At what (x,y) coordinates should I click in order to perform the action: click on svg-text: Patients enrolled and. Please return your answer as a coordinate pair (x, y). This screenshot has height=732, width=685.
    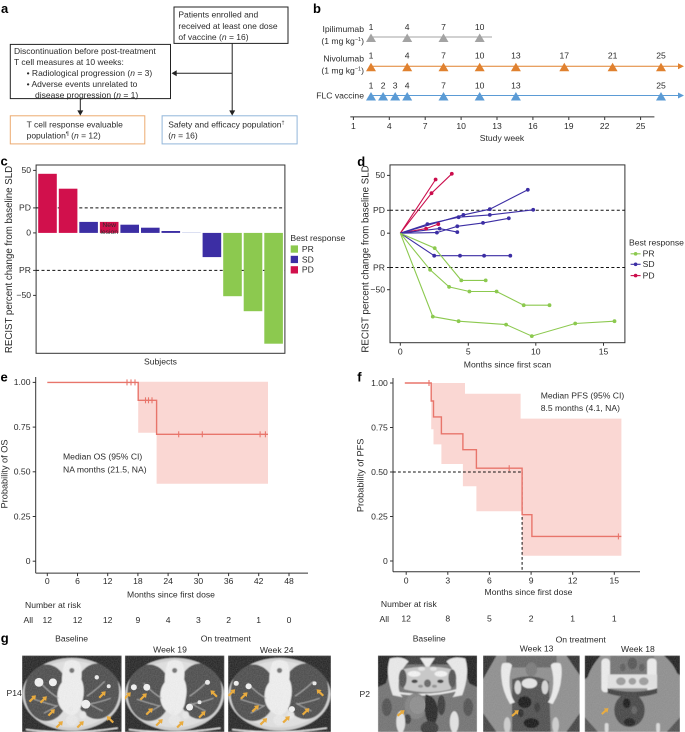
    Looking at the image, I should click on (218, 15).